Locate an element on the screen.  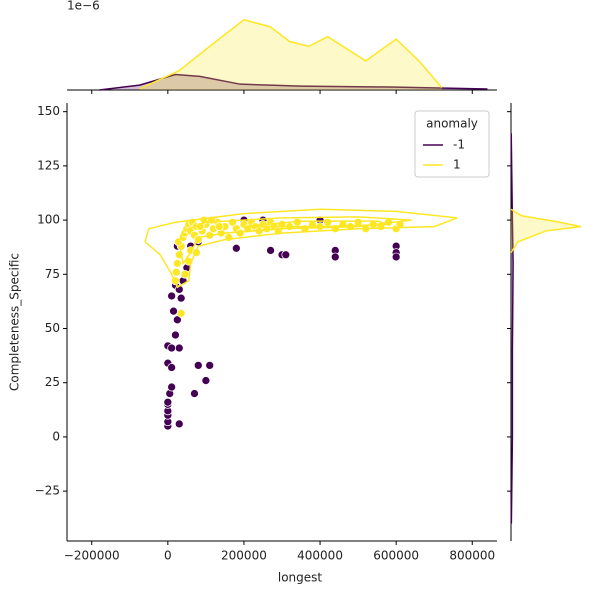
y-tick-label: 0 is located at coordinates (56, 436).